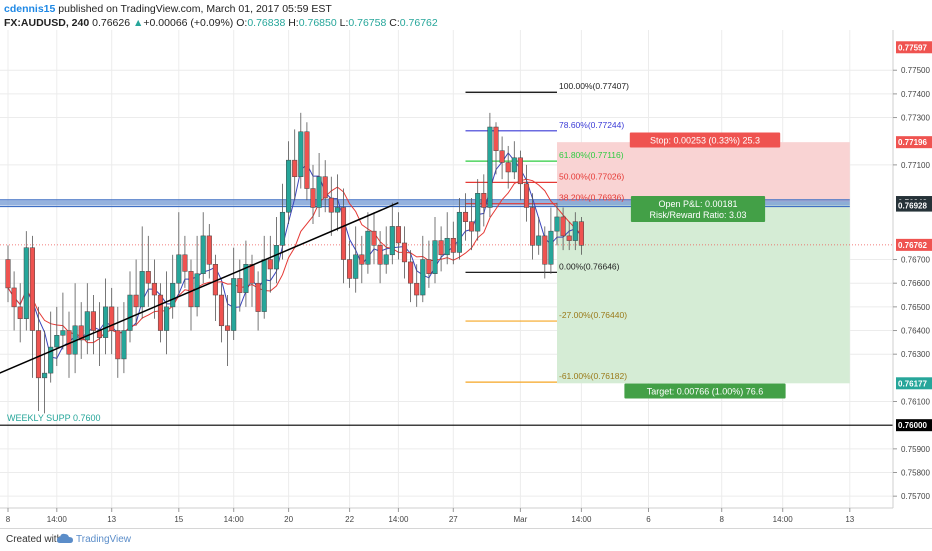 The width and height of the screenshot is (932, 551). What do you see at coordinates (703, 293) in the screenshot?
I see `profit-target-zone` at bounding box center [703, 293].